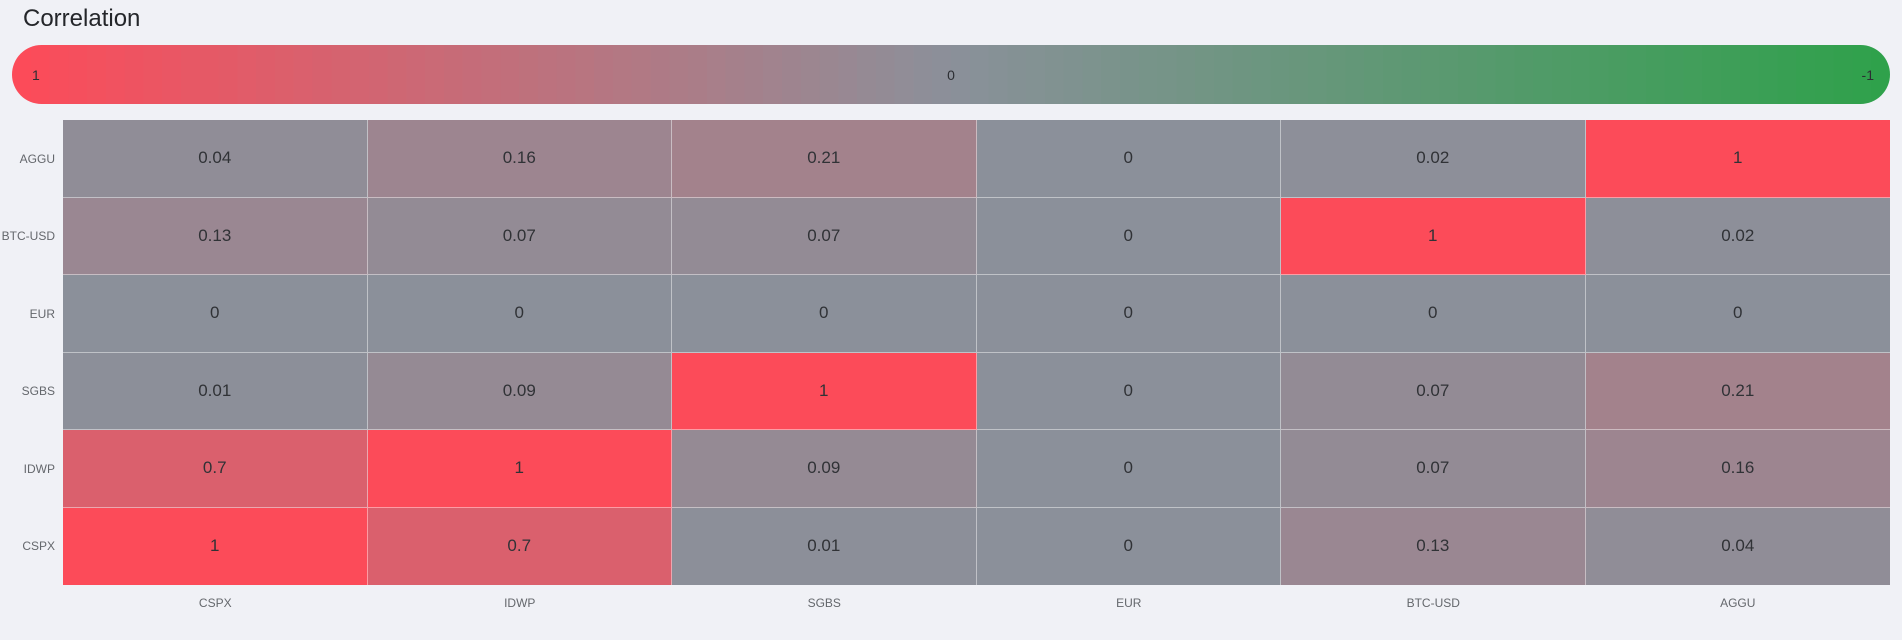 This screenshot has width=1902, height=640. I want to click on col-label: SGBS, so click(824, 603).